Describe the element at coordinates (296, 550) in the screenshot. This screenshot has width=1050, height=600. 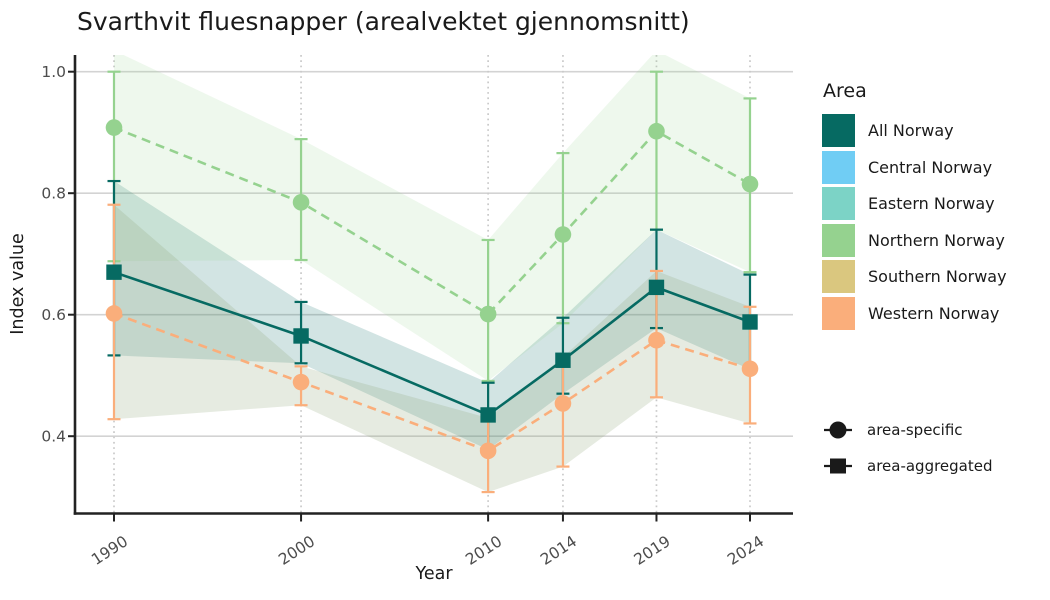
I see `x-tick-label: 2000` at that location.